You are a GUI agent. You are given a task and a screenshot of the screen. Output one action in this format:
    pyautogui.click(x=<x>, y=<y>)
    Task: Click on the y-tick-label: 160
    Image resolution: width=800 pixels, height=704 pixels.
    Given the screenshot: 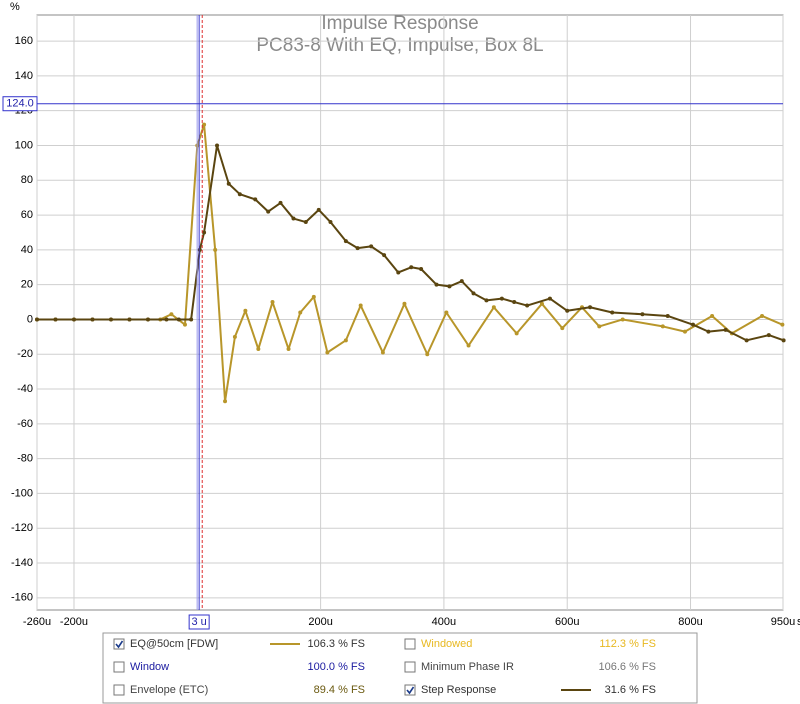 What is the action you would take?
    pyautogui.click(x=24, y=41)
    